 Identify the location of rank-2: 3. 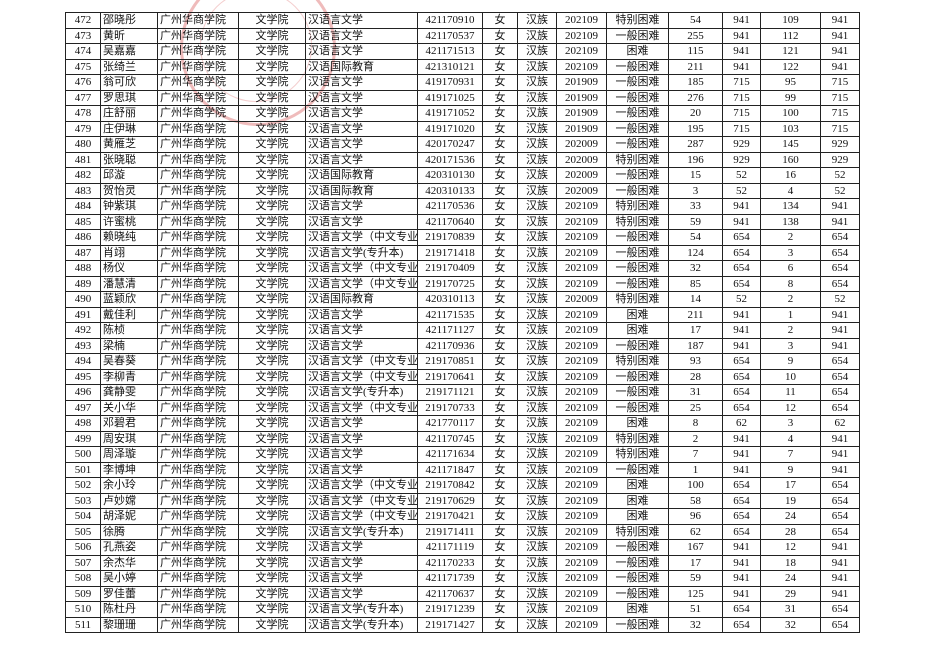
(790, 252).